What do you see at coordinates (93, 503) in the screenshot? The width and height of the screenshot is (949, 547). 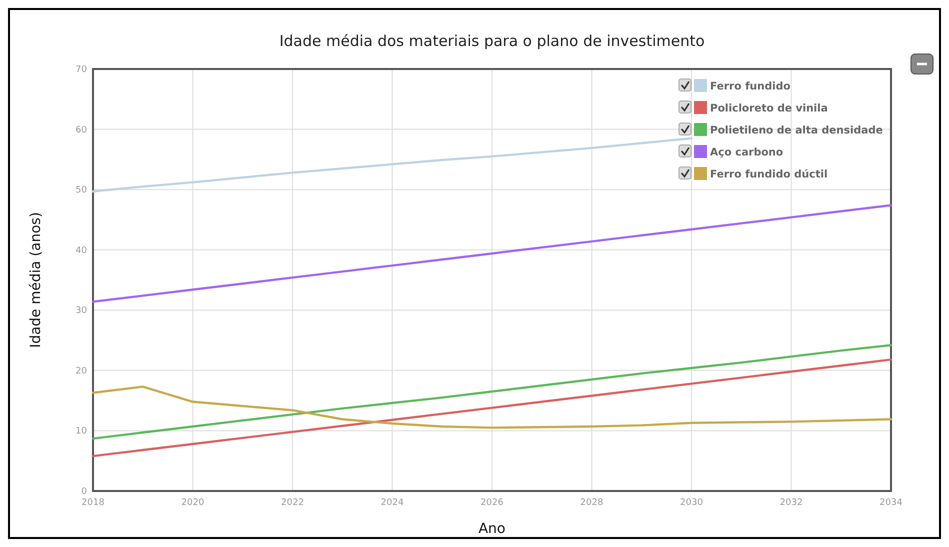 I see `x-tick-label: 2018` at bounding box center [93, 503].